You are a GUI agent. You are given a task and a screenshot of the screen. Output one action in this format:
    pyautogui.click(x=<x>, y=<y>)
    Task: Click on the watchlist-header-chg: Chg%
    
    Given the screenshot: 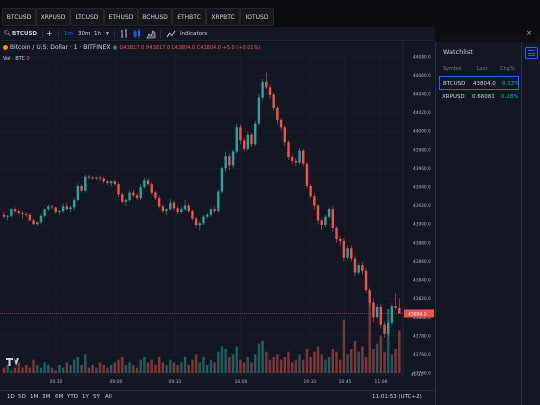 What is the action you would take?
    pyautogui.click(x=507, y=69)
    